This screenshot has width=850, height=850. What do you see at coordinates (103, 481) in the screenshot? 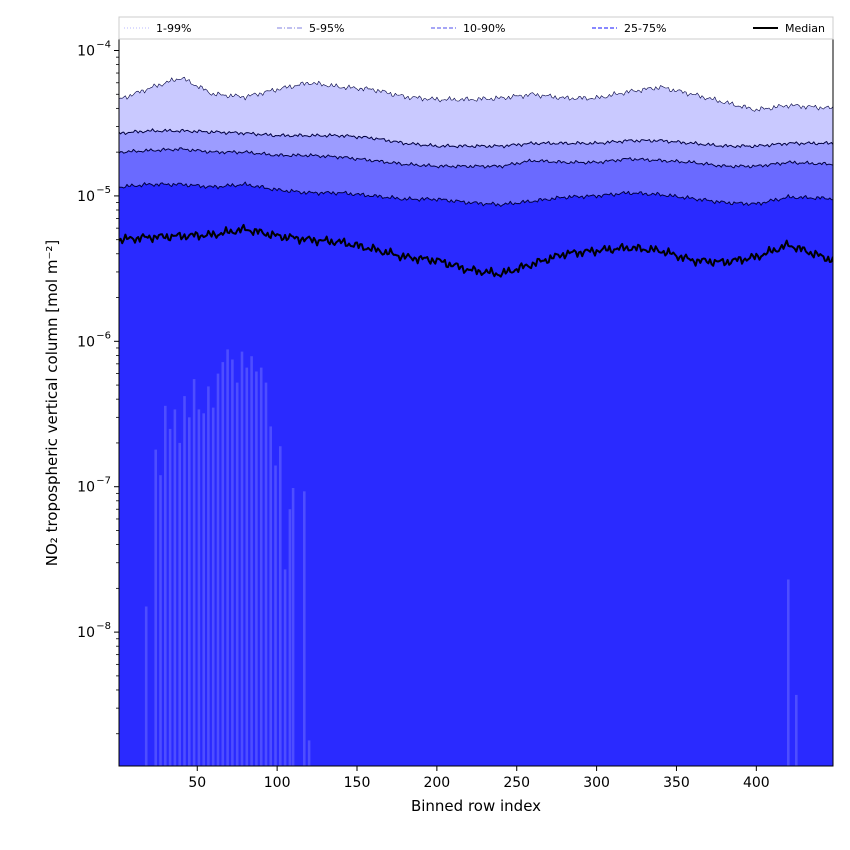
I see `y-tick-exponent: −7` at bounding box center [103, 481].